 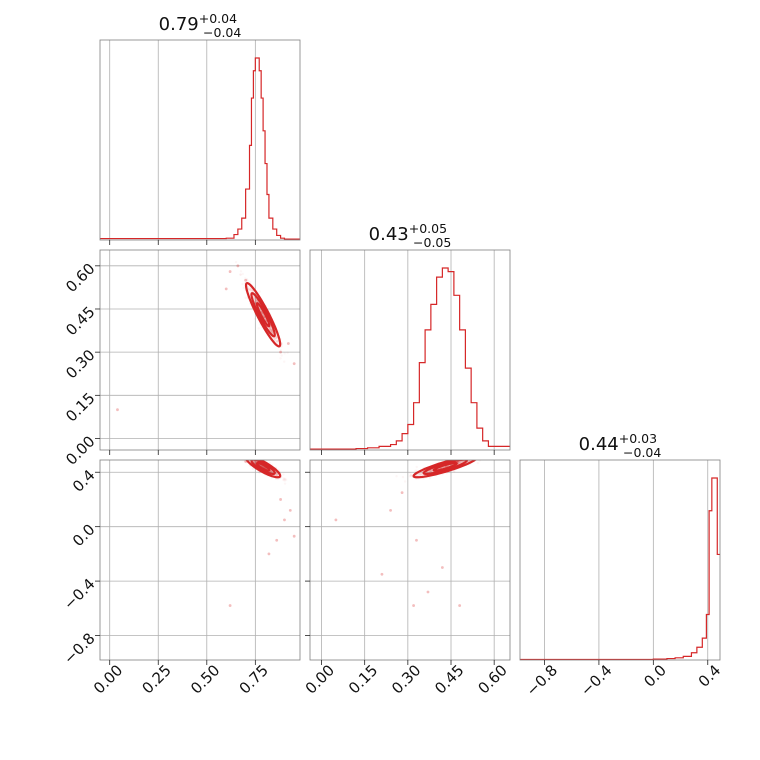 I want to click on panel-2-0-frame, so click(x=200, y=560).